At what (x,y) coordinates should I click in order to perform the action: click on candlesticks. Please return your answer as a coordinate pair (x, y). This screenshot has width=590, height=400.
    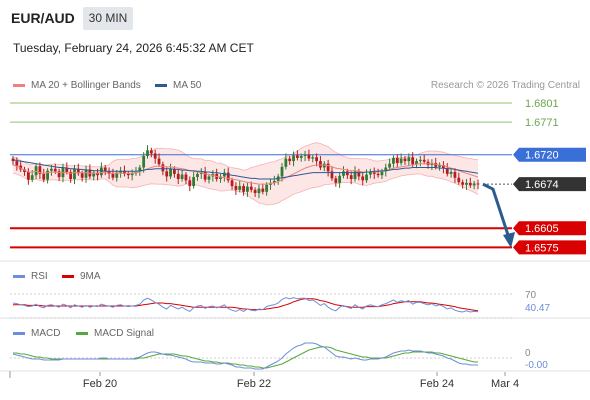
    Looking at the image, I should click on (245, 172).